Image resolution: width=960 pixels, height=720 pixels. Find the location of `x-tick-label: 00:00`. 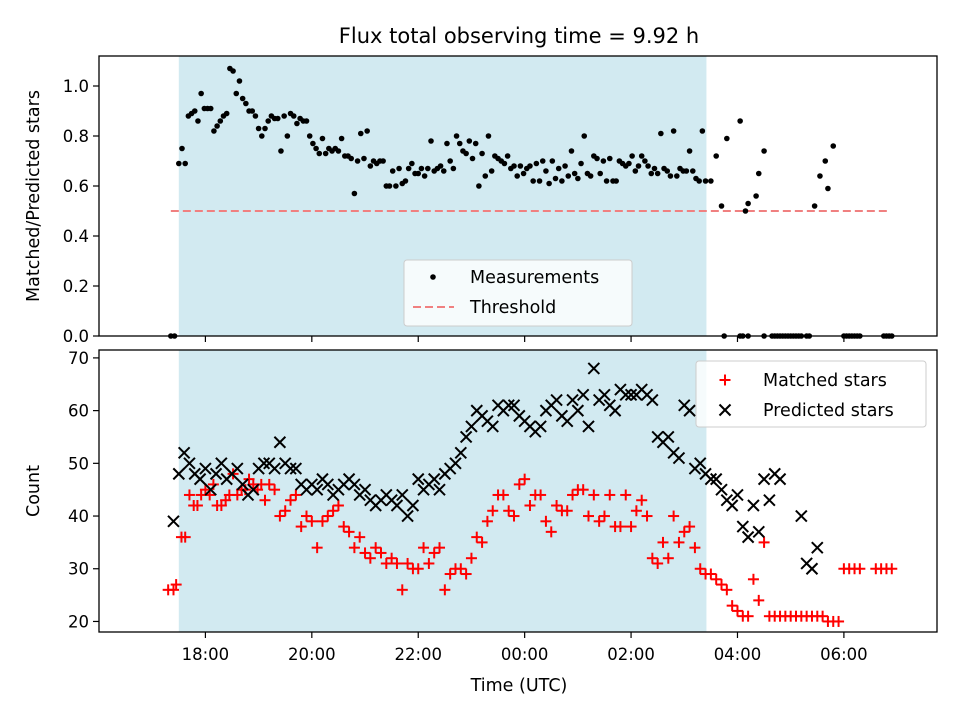

x-tick-label: 00:00 is located at coordinates (525, 654).